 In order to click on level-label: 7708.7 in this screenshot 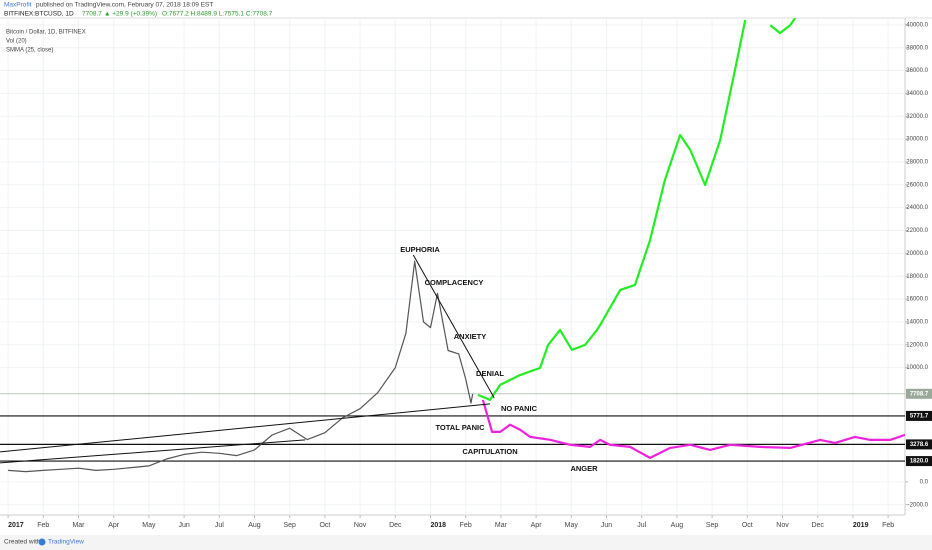, I will do `click(919, 394)`.